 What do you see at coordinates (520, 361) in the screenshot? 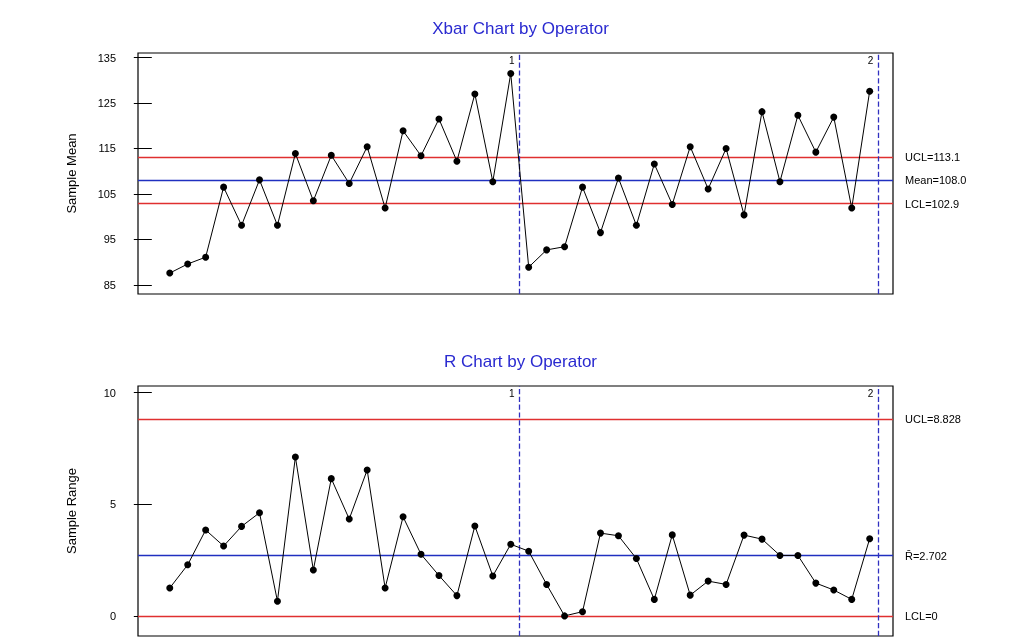
I see `chart-title: R Chart by Operator` at bounding box center [520, 361].